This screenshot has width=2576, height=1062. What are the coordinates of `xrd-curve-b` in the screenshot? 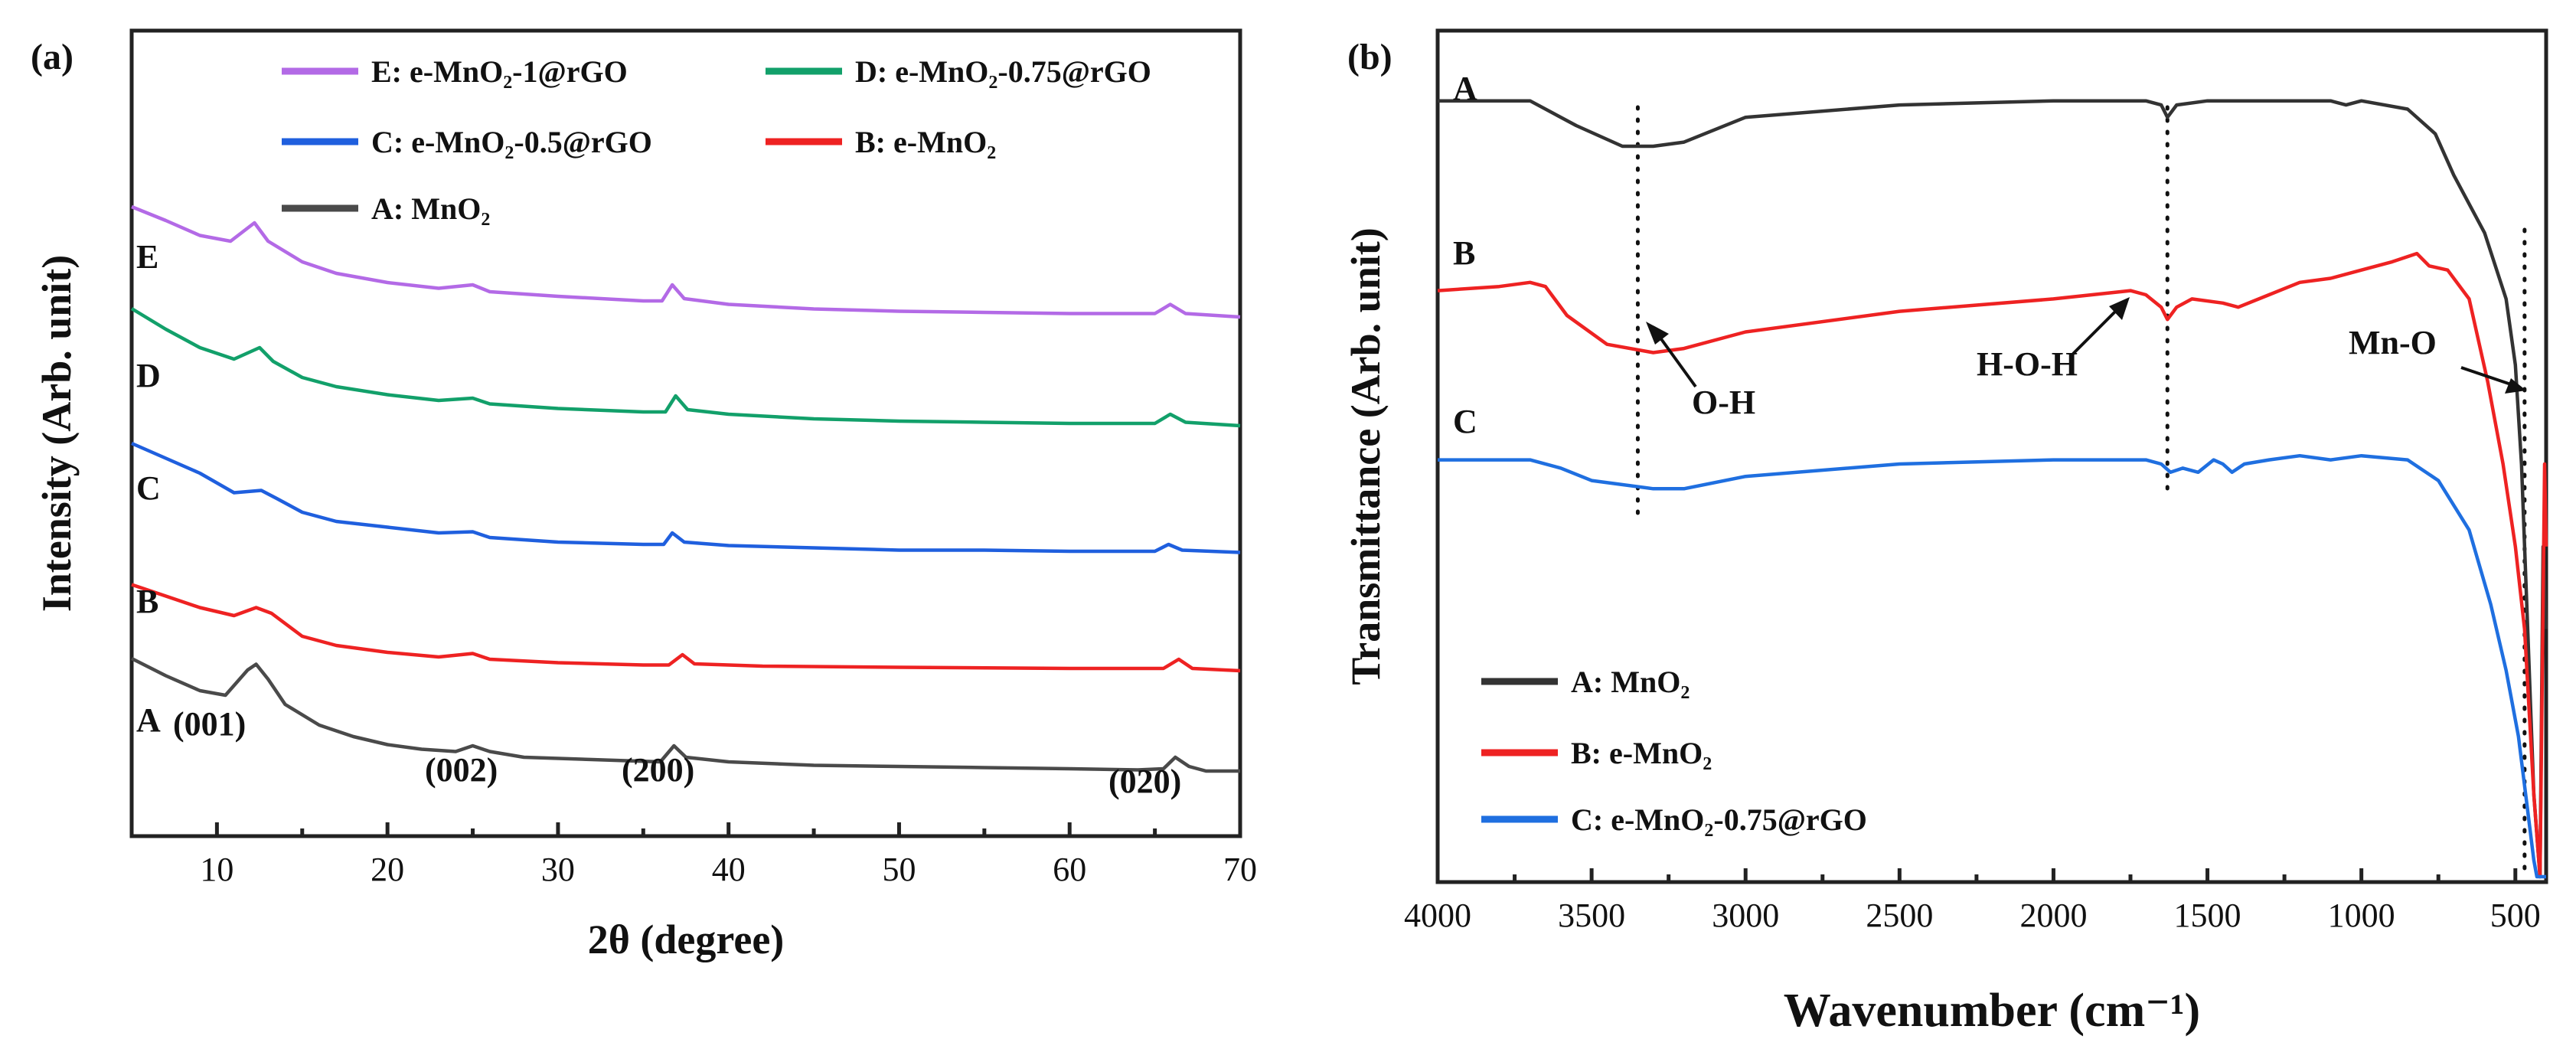 It's located at (686, 628).